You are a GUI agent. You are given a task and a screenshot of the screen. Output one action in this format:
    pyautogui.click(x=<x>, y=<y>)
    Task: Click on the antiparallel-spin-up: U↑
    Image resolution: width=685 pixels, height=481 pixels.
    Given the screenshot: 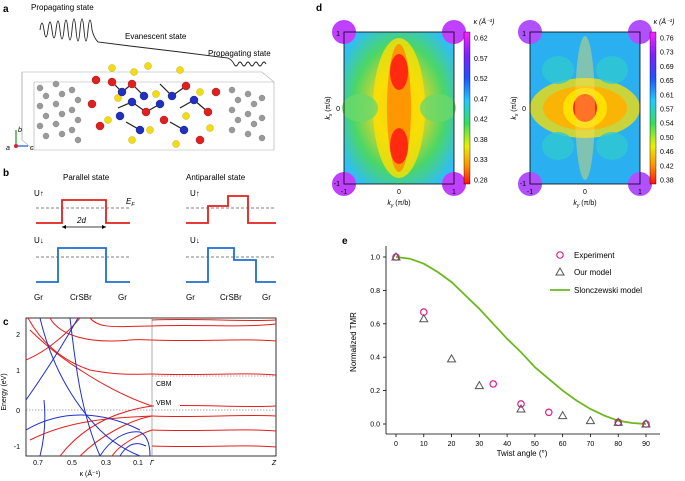 What is the action you would take?
    pyautogui.click(x=231, y=206)
    